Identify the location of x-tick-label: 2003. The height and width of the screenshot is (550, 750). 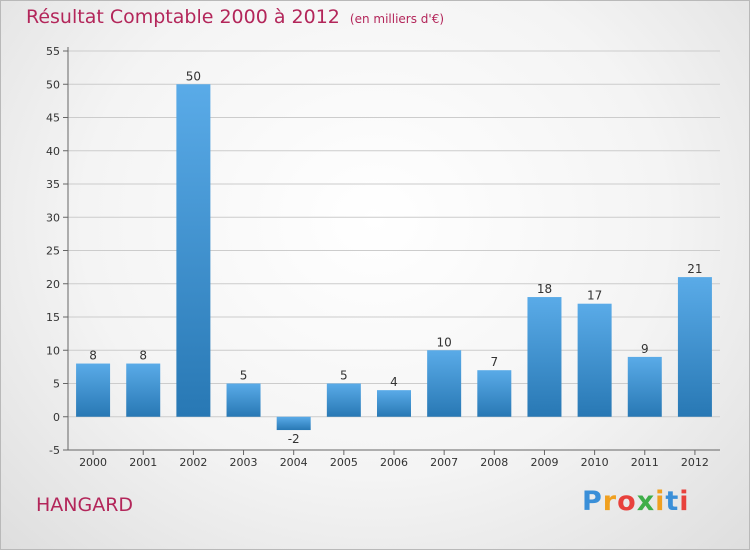
(244, 462).